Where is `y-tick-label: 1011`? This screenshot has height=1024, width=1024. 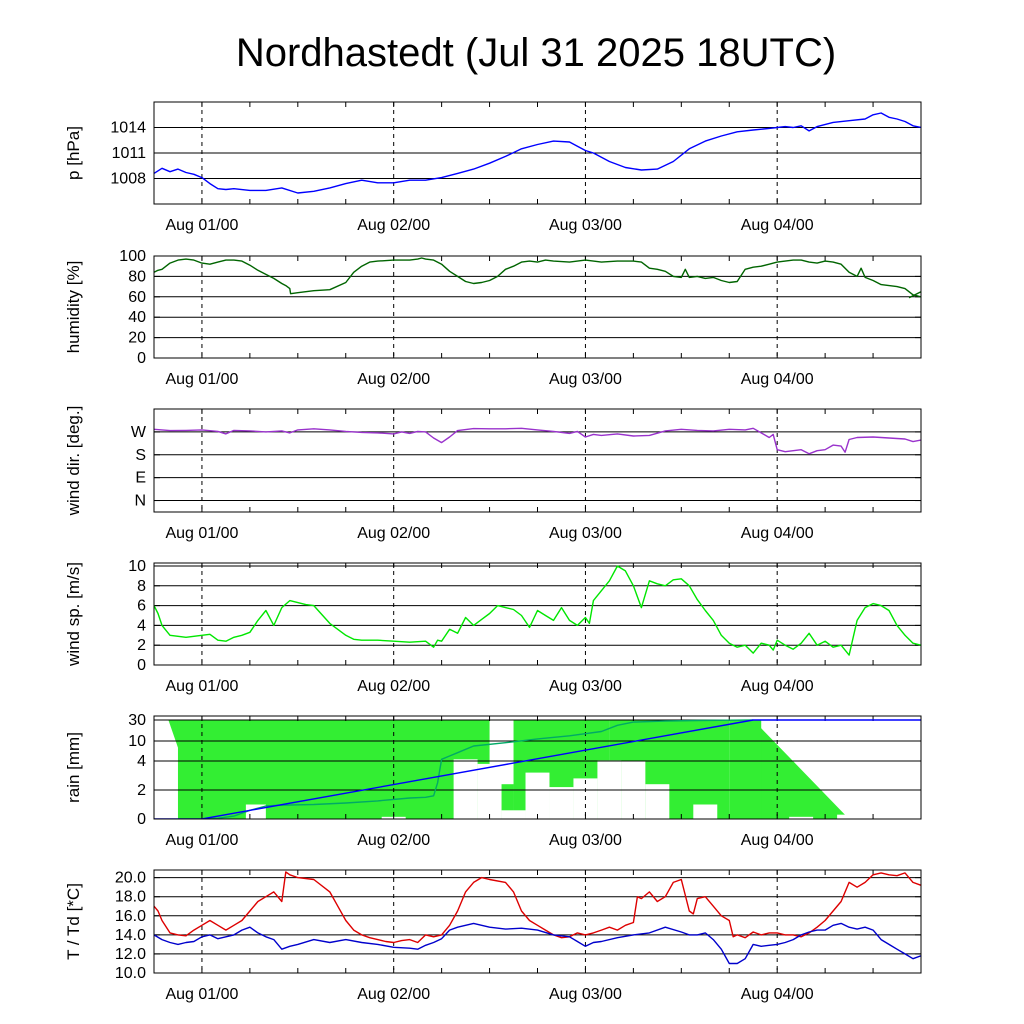 y-tick-label: 1011 is located at coordinates (129, 153).